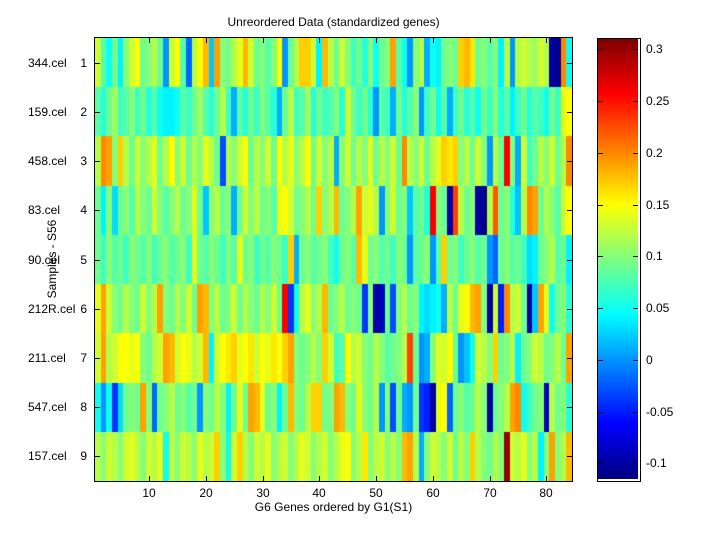 This screenshot has width=720, height=540. Describe the element at coordinates (546, 493) in the screenshot. I see `x-tick-label: 80` at that location.